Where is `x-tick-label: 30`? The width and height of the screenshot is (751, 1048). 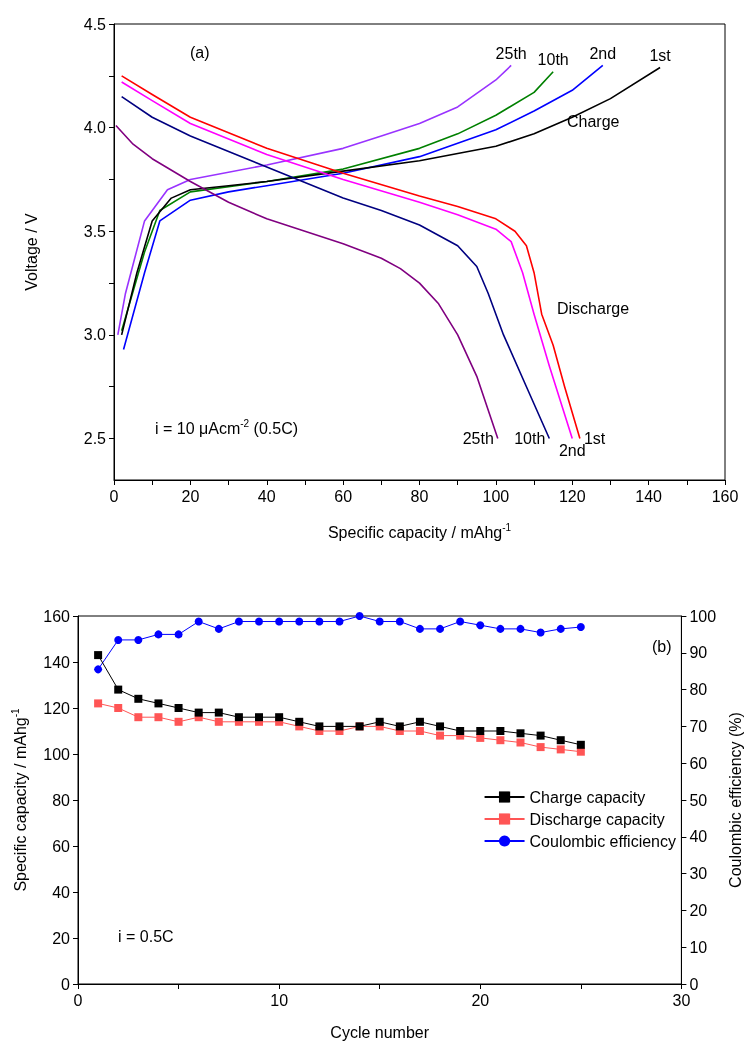 x-tick-label: 30 is located at coordinates (681, 1000).